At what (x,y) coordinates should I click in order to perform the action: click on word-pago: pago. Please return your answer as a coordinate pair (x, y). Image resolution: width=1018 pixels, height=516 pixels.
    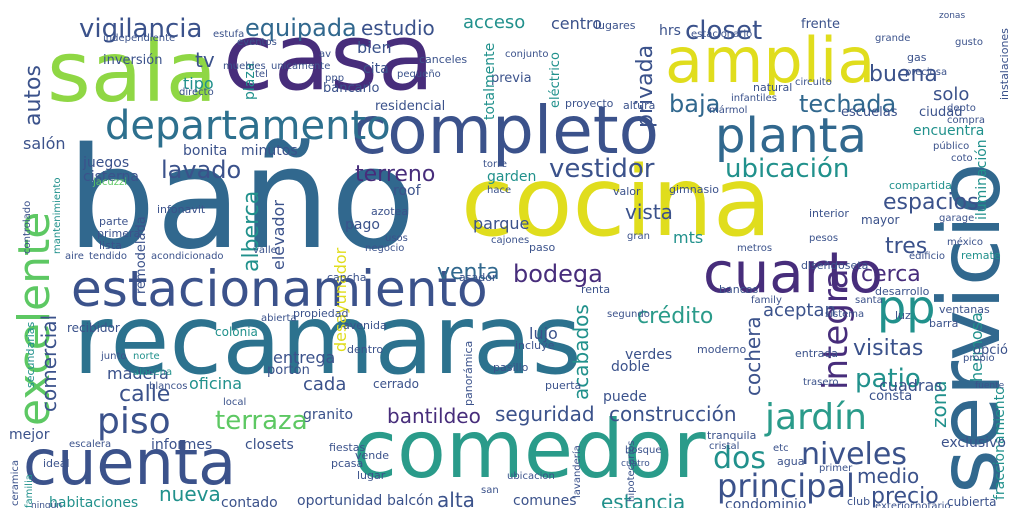
    Looking at the image, I should click on (362, 225).